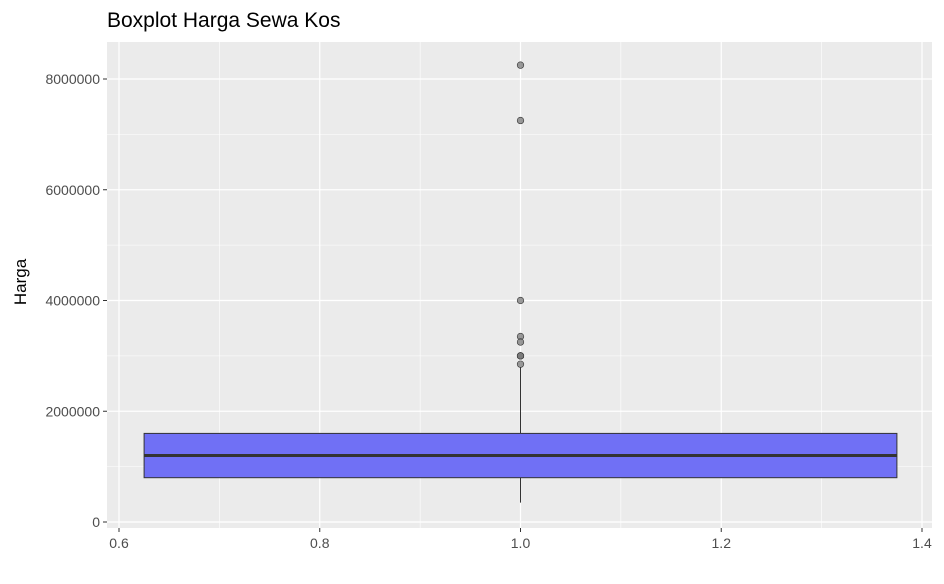  Describe the element at coordinates (722, 543) in the screenshot. I see `x-tick-label: 1.2` at that location.